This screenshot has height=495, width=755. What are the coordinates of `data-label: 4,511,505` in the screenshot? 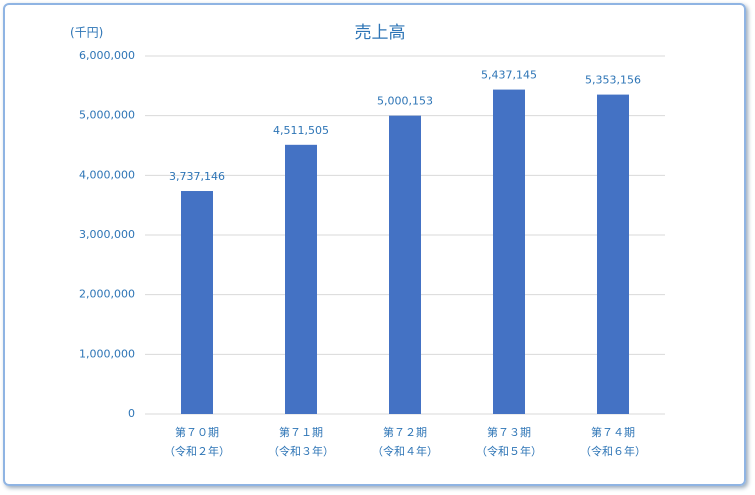 It's located at (301, 130).